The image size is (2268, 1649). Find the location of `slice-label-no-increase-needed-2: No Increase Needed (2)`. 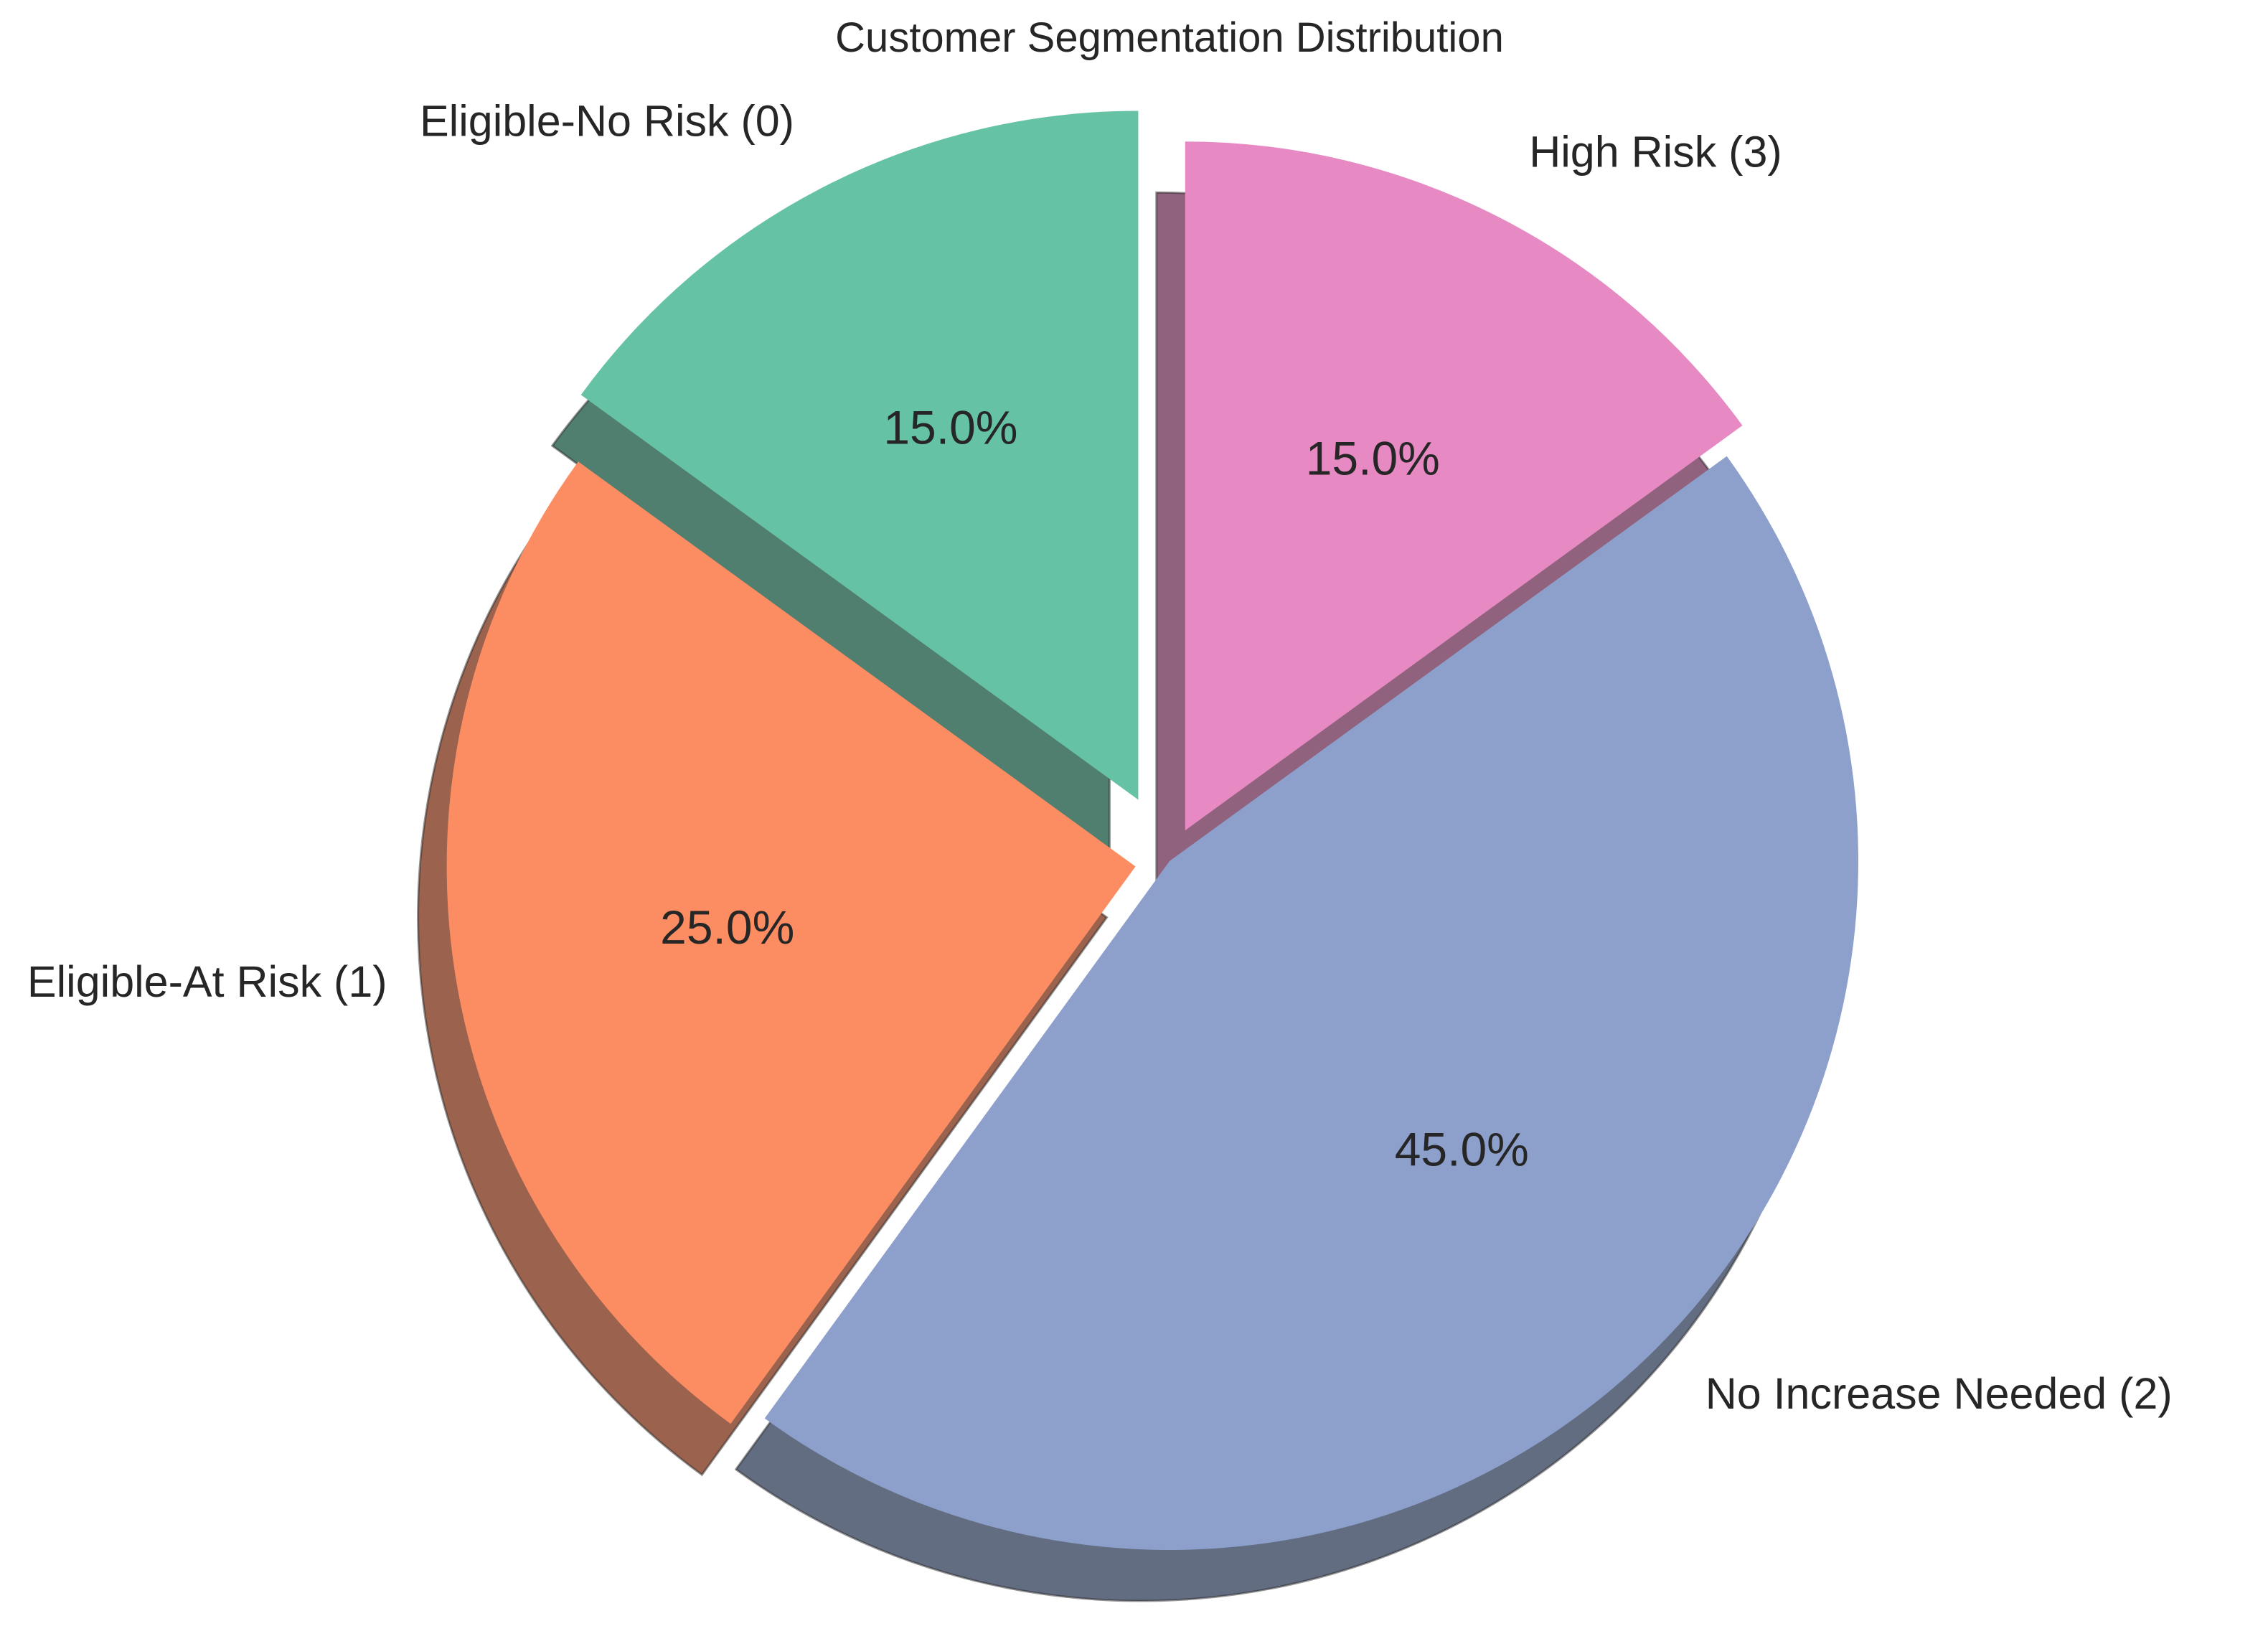

slice-label-no-increase-needed-2: No Increase Needed (2) is located at coordinates (1939, 1393).